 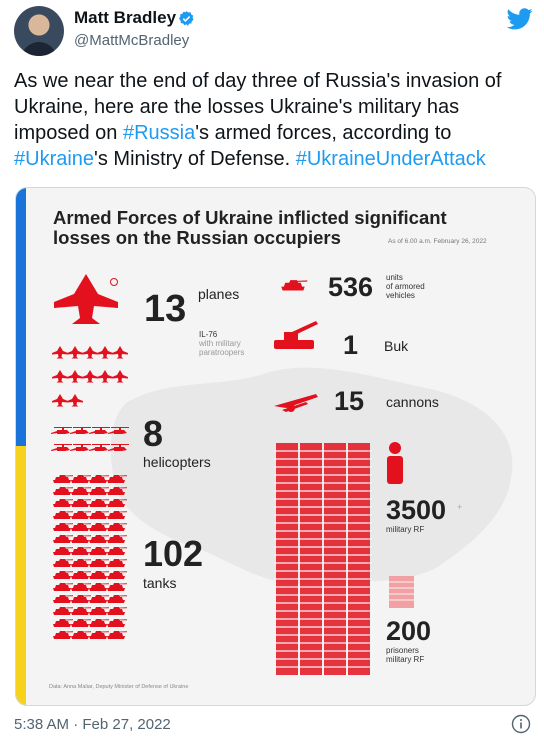 I want to click on personnel-icon-grid, so click(x=323, y=559).